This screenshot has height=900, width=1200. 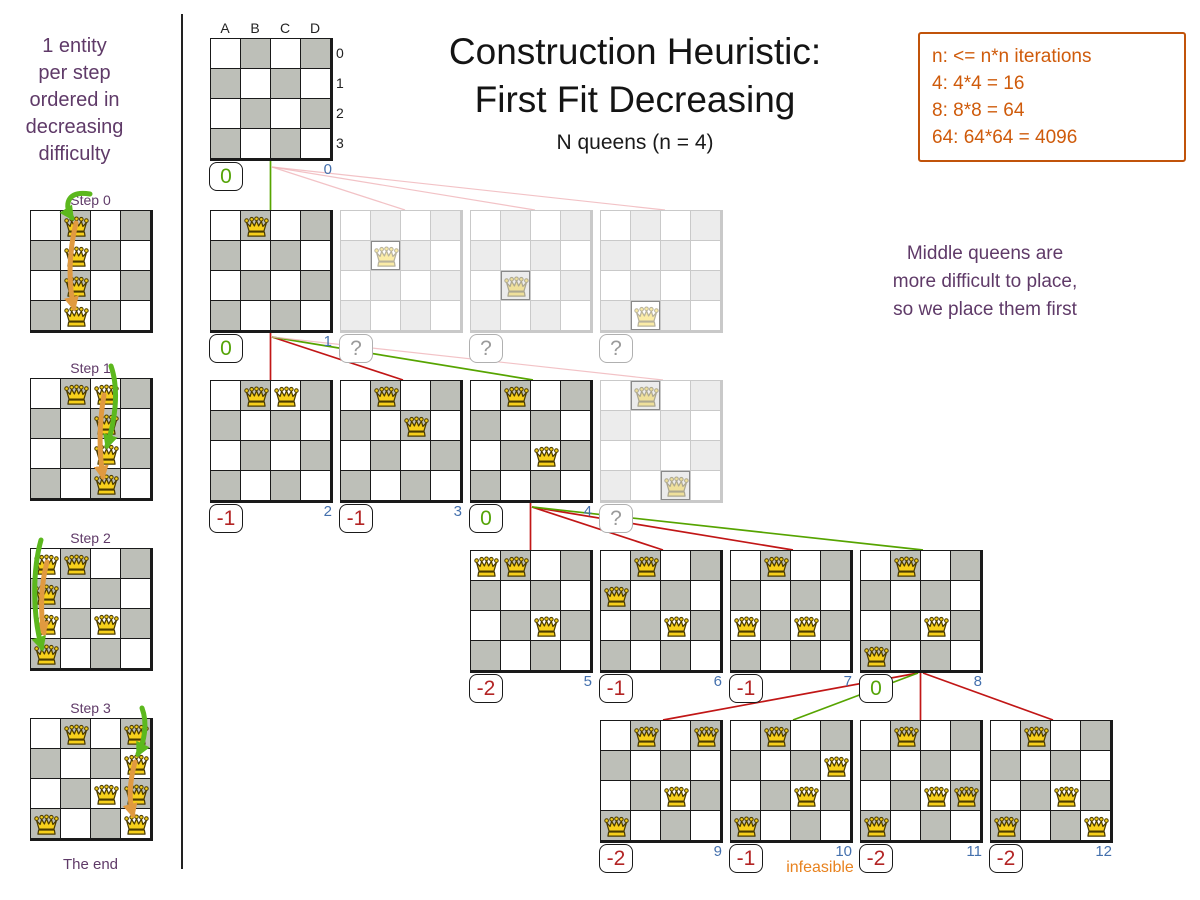 I want to click on note-line: Middle queens are, so click(x=985, y=253).